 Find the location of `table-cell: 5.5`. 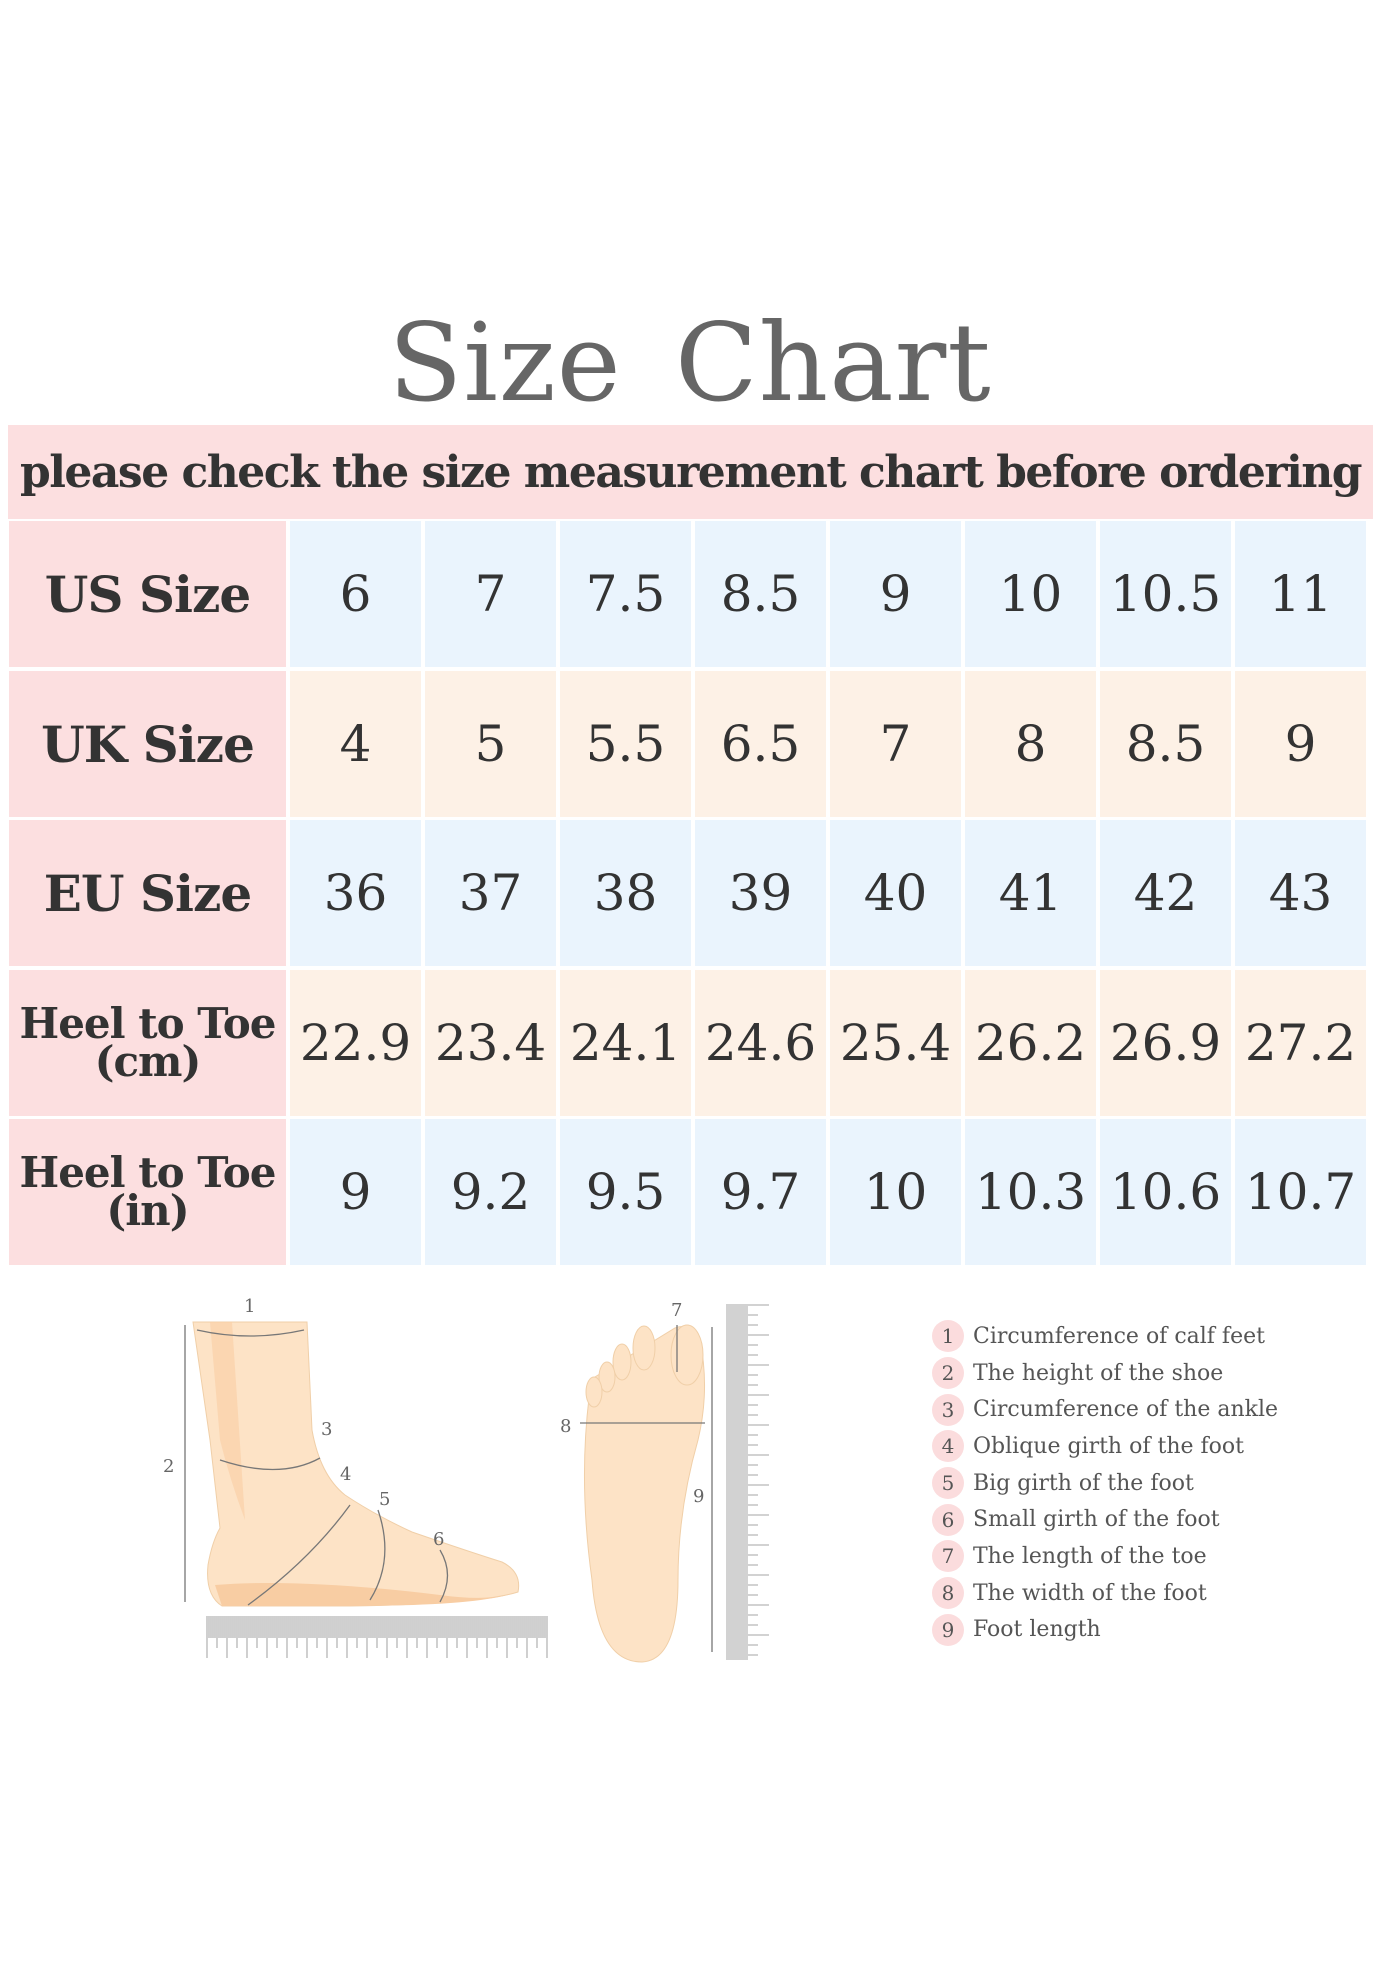

table-cell: 5.5 is located at coordinates (625, 744).